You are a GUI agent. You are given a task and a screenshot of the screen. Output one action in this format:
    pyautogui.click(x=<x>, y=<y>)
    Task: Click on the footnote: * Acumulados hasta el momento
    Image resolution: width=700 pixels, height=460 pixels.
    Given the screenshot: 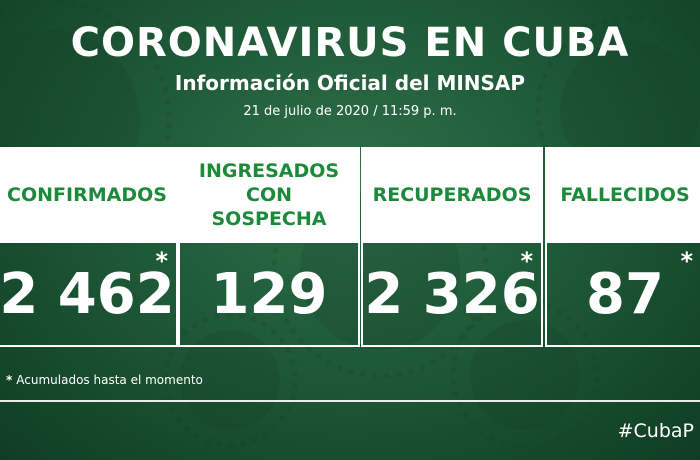 What is the action you would take?
    pyautogui.click(x=104, y=380)
    